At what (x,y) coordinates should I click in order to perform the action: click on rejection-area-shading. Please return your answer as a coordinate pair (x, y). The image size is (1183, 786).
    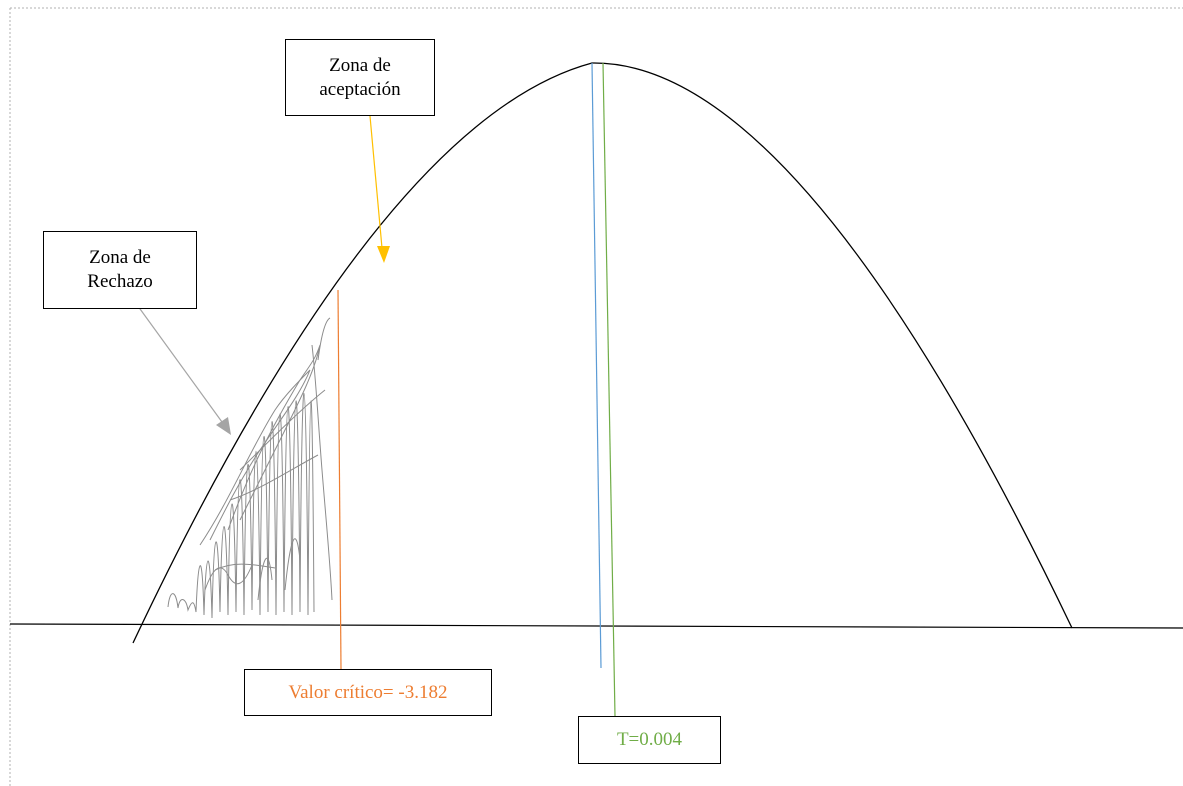
    Looking at the image, I should click on (250, 468).